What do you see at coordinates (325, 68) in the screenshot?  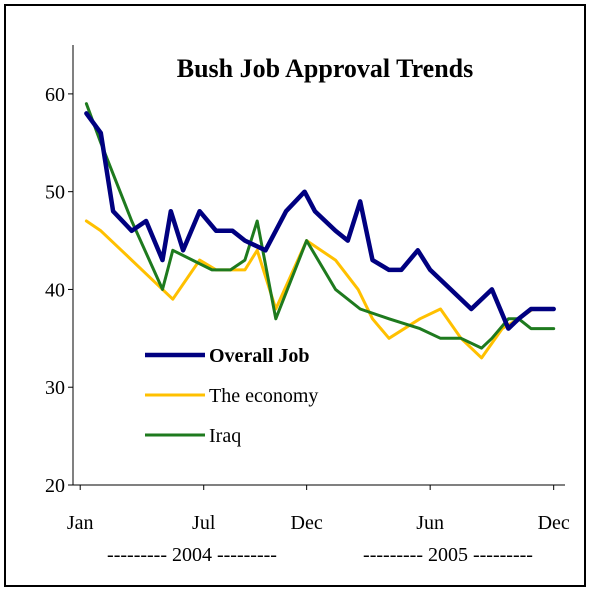 I see `chart-title: Bush Job Approval Trends` at bounding box center [325, 68].